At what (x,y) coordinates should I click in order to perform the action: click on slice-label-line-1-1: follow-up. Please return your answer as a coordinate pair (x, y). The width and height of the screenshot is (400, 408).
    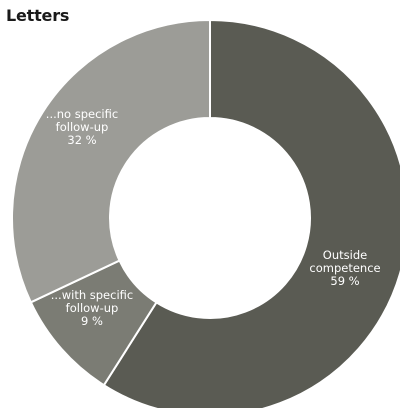
    Looking at the image, I should click on (92, 308).